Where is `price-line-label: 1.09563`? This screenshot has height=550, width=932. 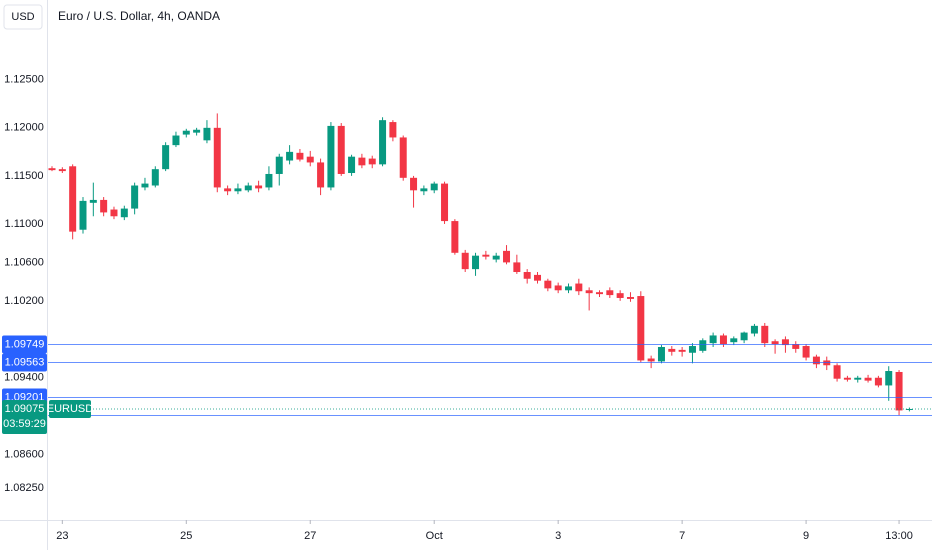
price-line-label: 1.09563 is located at coordinates (25, 362).